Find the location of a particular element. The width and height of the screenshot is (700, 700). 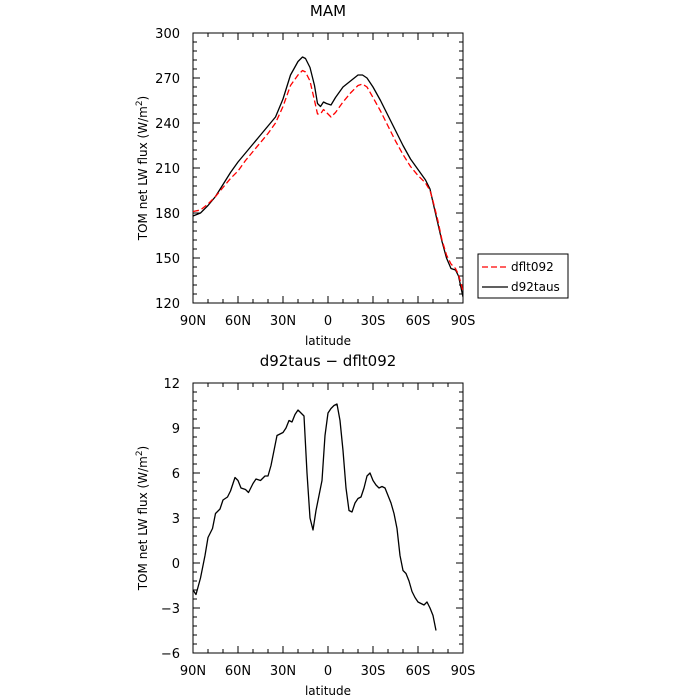

chart-title: MAM is located at coordinates (328, 11).